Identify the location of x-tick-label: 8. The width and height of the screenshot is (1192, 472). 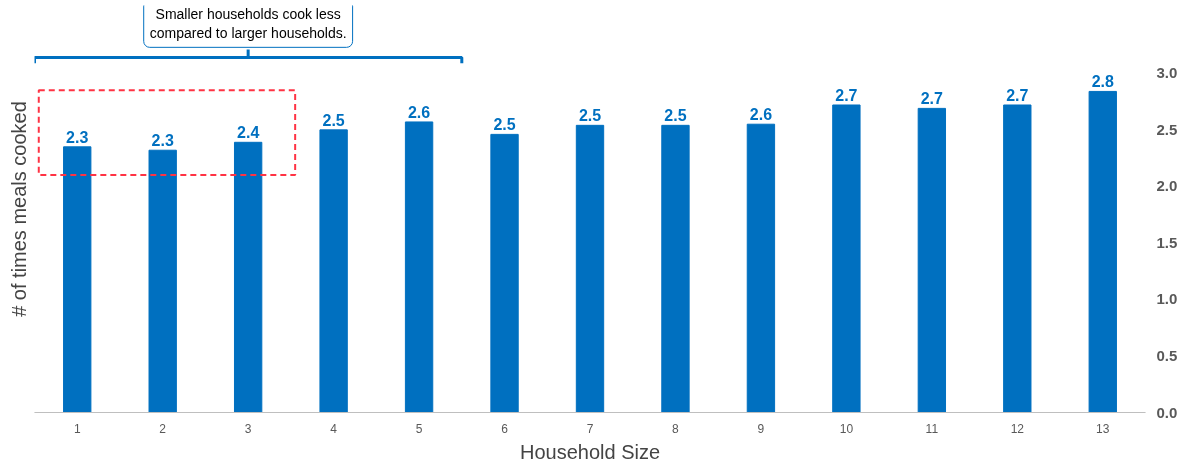
(676, 428).